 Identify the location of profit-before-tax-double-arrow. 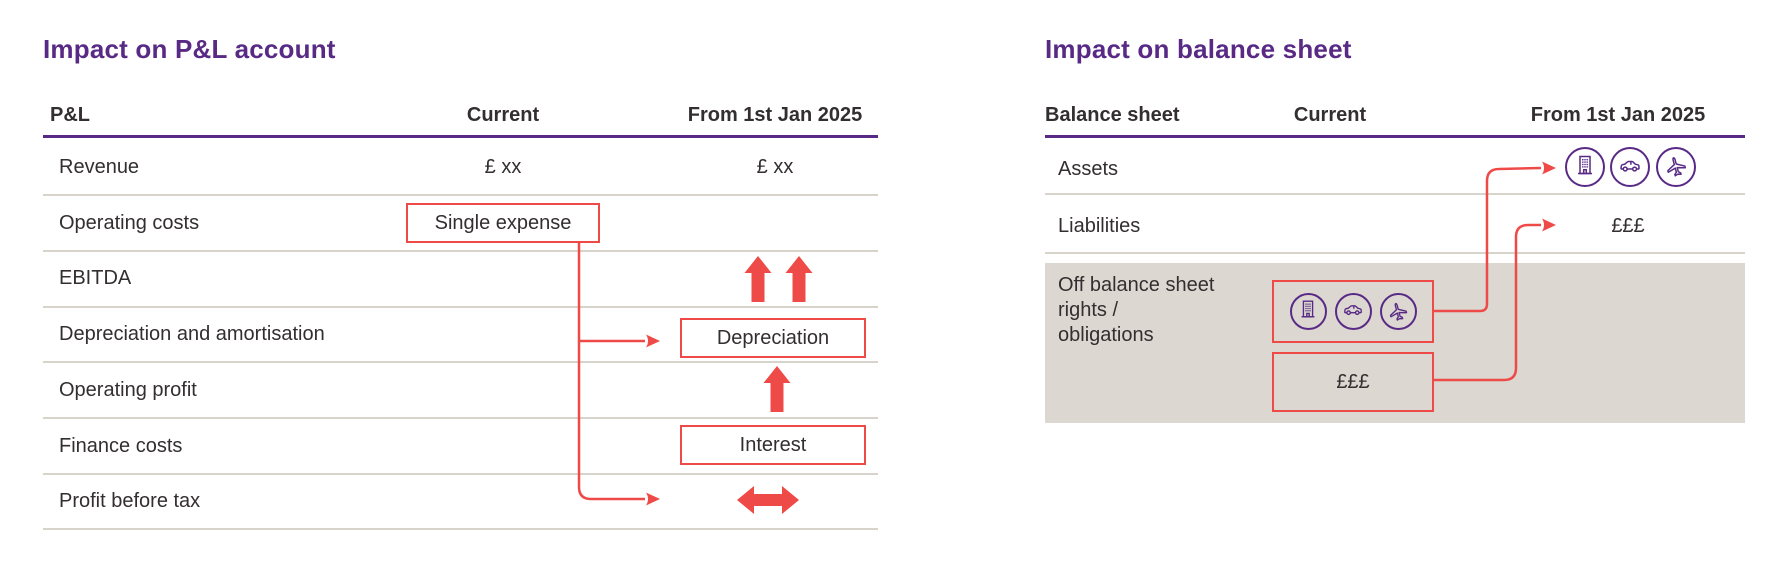
(768, 500).